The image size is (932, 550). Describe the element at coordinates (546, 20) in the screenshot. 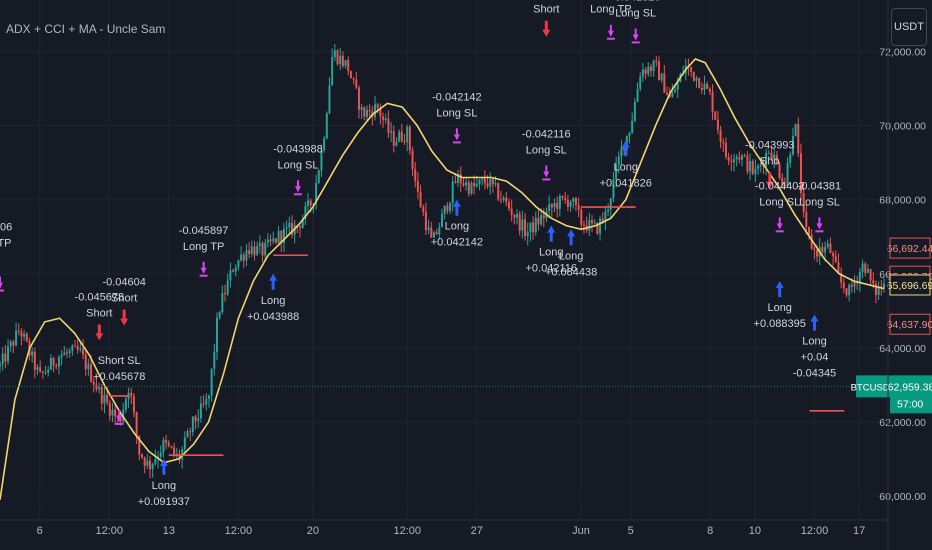

I see `short-marker: -0.042398Short` at that location.